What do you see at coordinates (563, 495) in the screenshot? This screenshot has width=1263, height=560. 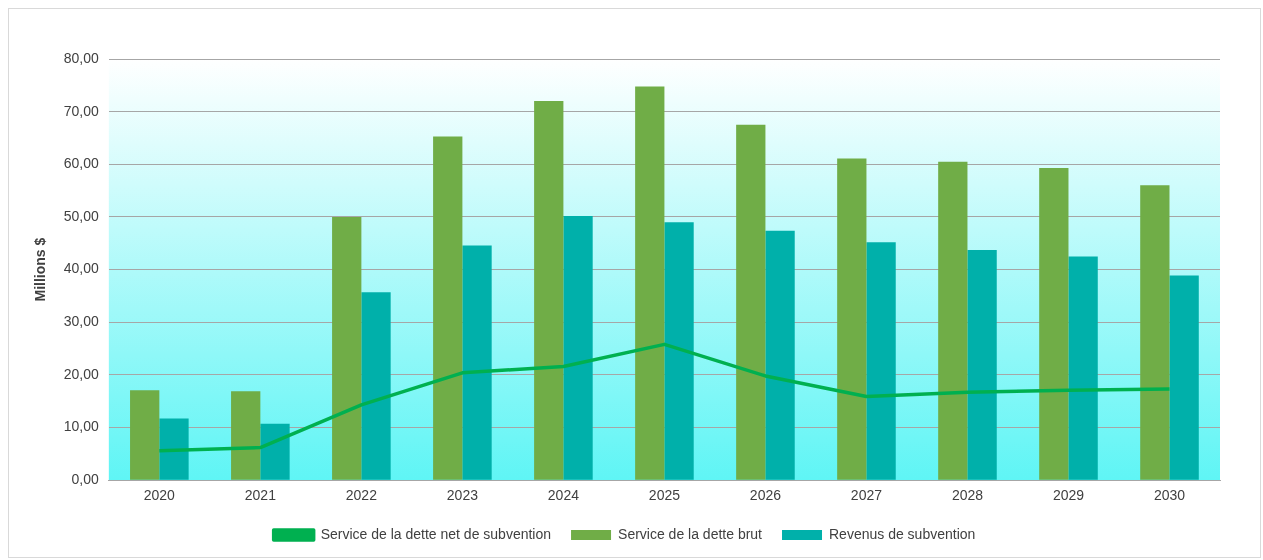 I see `x-tick-label: 2024` at bounding box center [563, 495].